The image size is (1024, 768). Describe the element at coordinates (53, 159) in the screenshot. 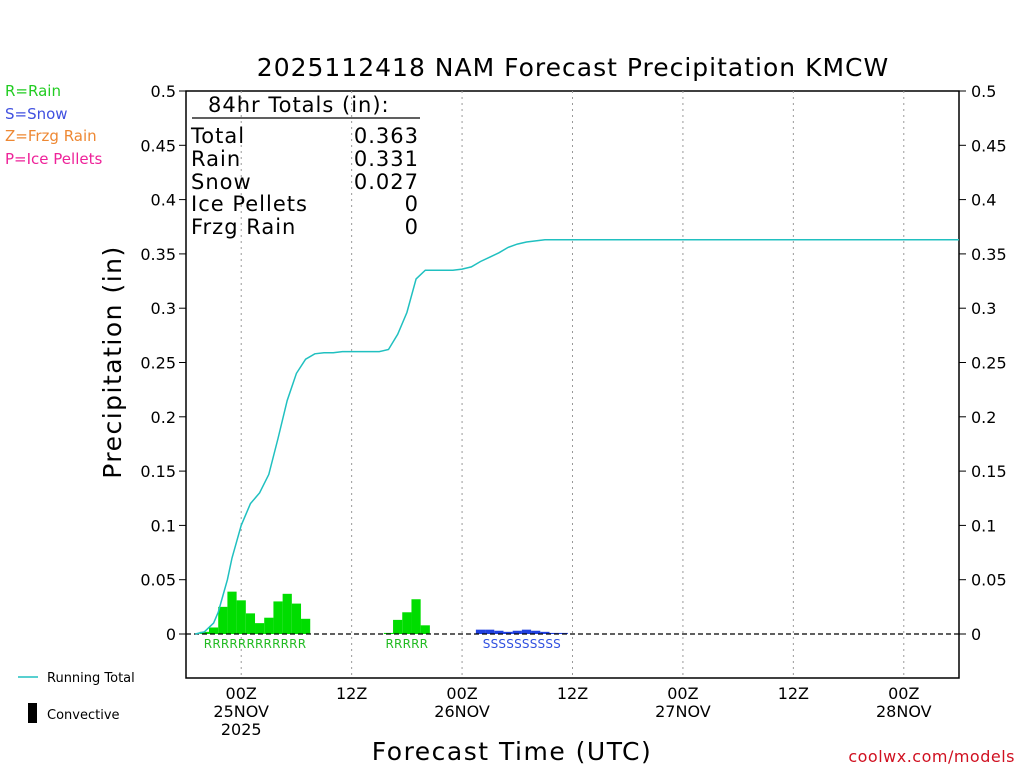

I see `legend-ice-pellets: P=Ice Pellets` at that location.